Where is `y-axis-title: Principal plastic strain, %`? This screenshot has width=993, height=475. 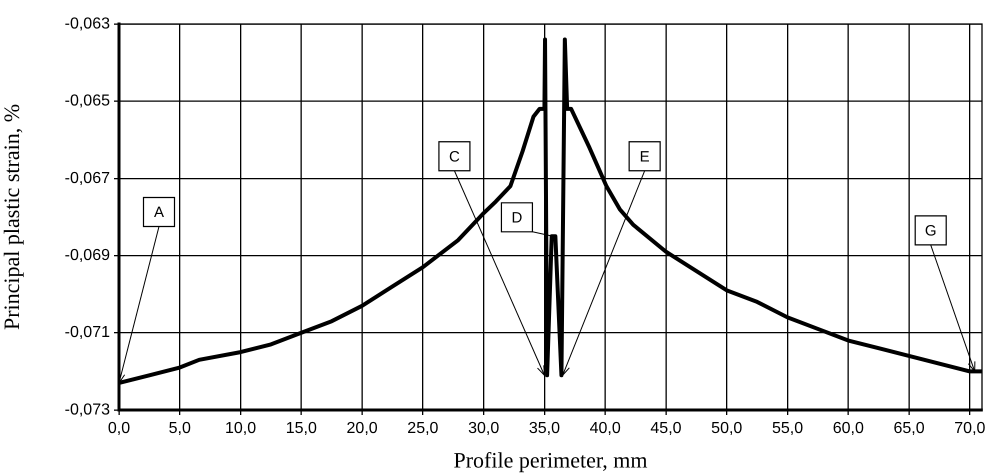
y-axis-title: Principal plastic strain, % is located at coordinates (12, 217).